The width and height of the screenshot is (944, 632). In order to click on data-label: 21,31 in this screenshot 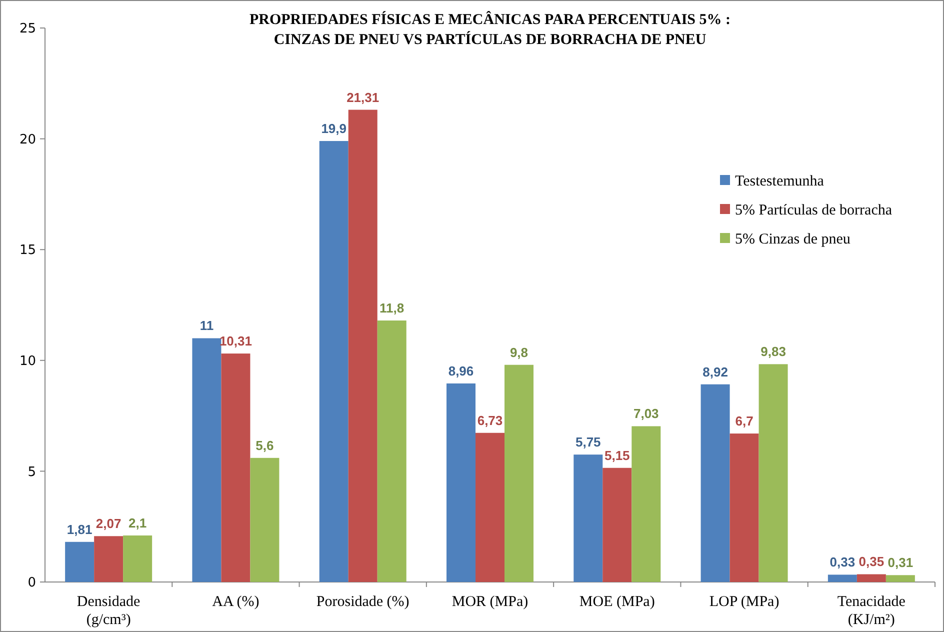, I will do `click(363, 97)`.